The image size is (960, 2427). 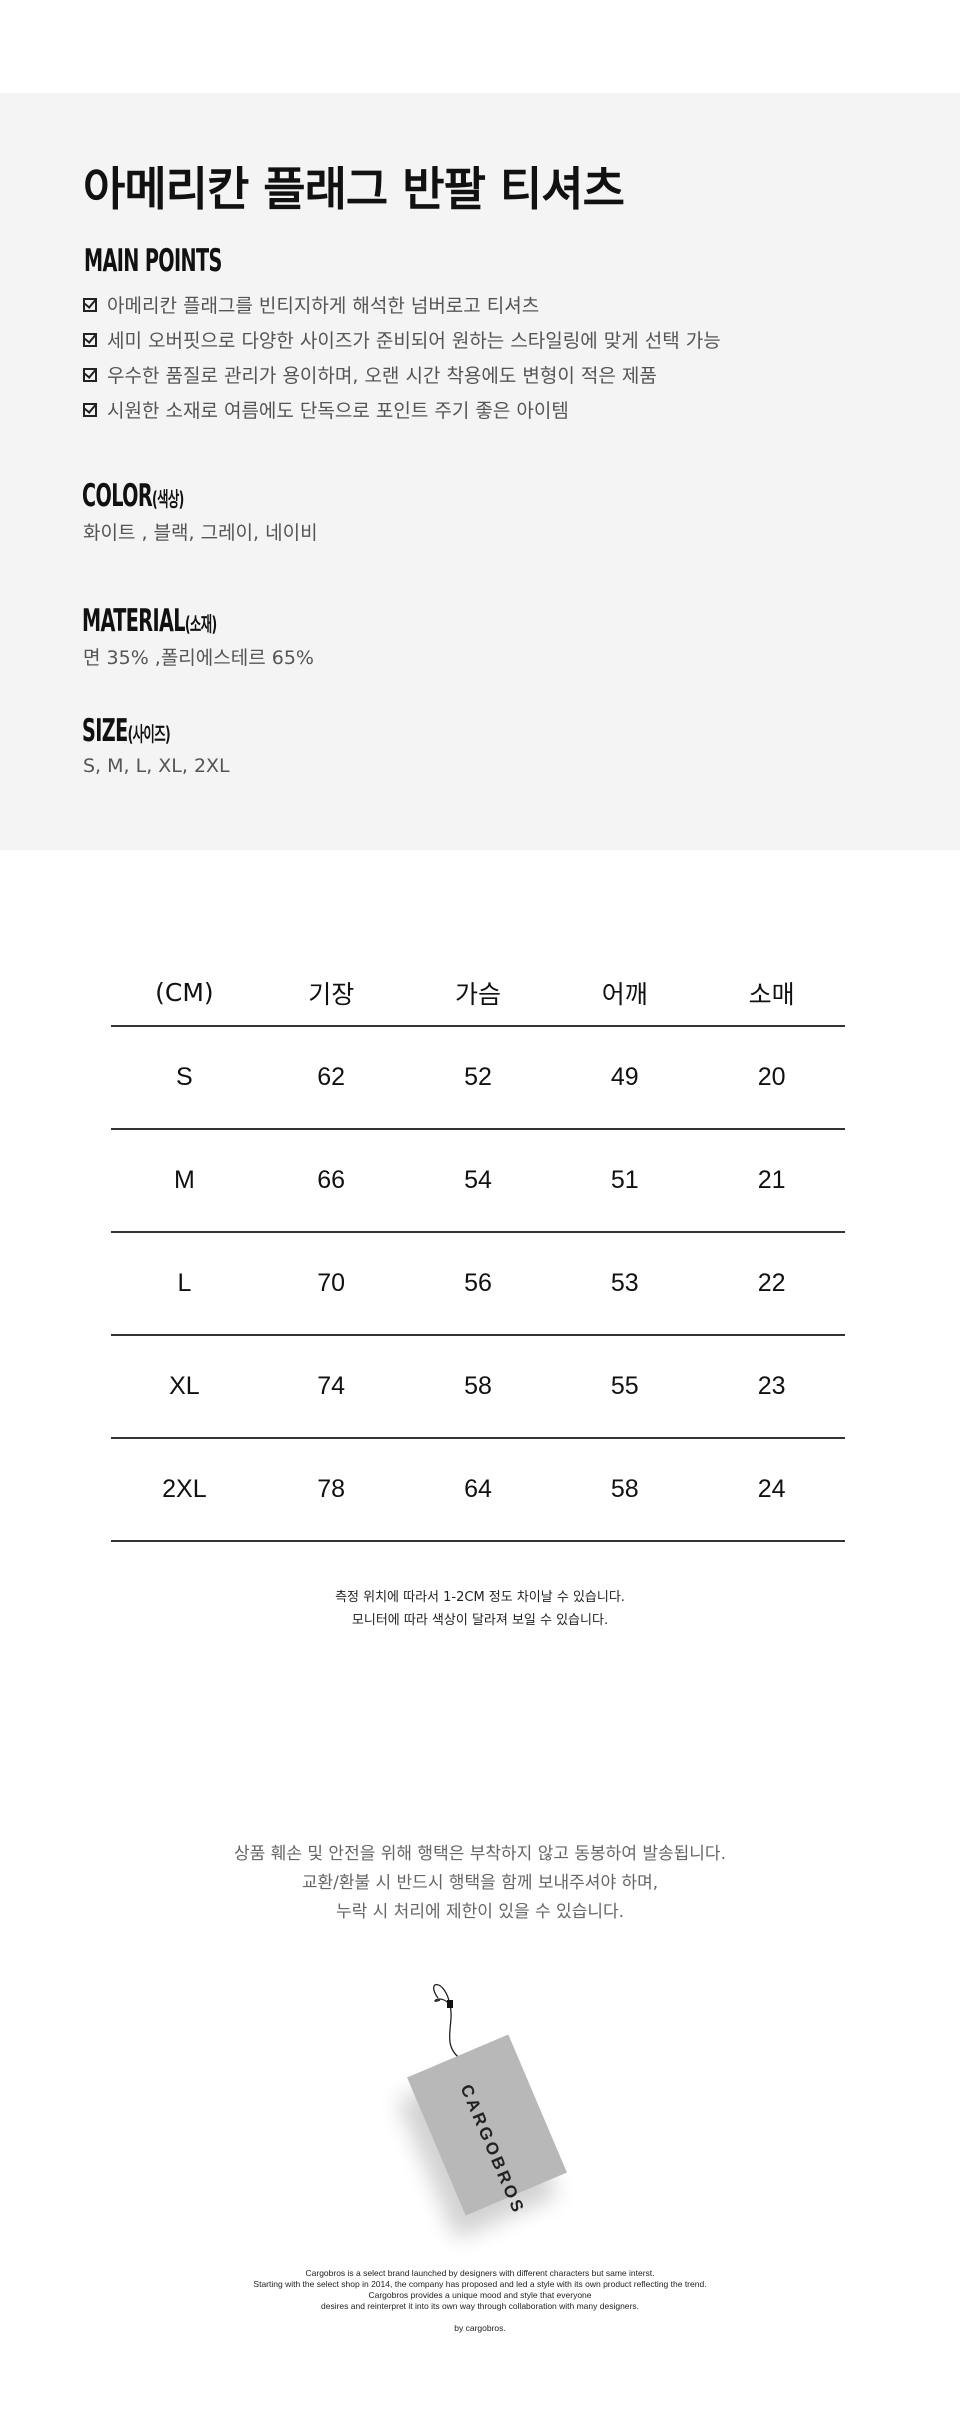 I want to click on table-cell: S, so click(x=184, y=1078).